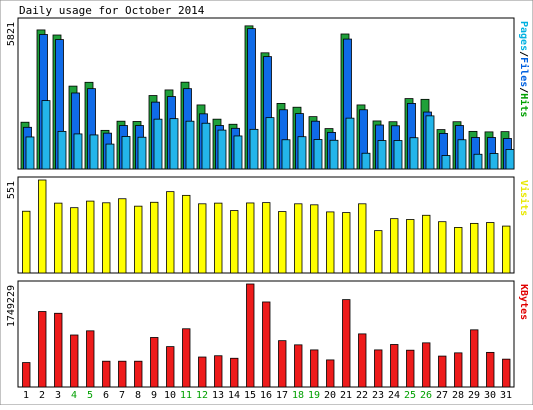  Describe the element at coordinates (474, 395) in the screenshot. I see `x-tick-label: 29` at that location.